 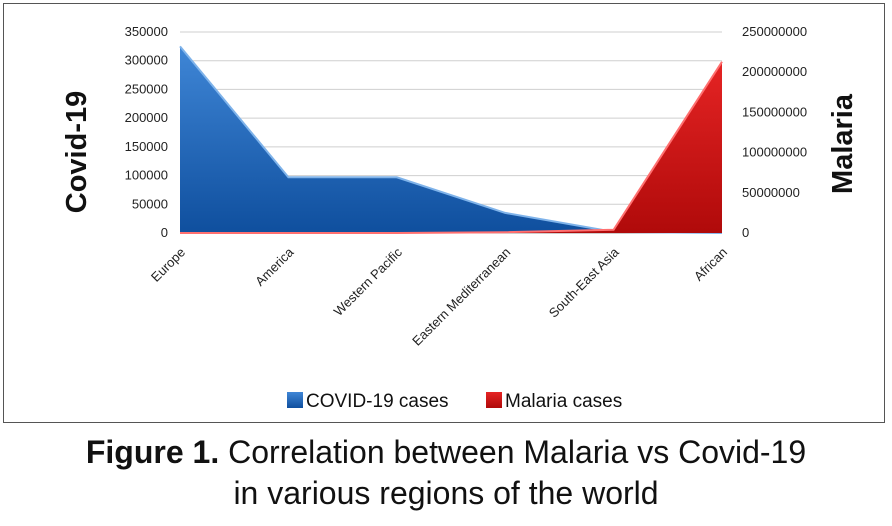 What do you see at coordinates (563, 401) in the screenshot?
I see `legend-label-malaria: Malaria cases` at bounding box center [563, 401].